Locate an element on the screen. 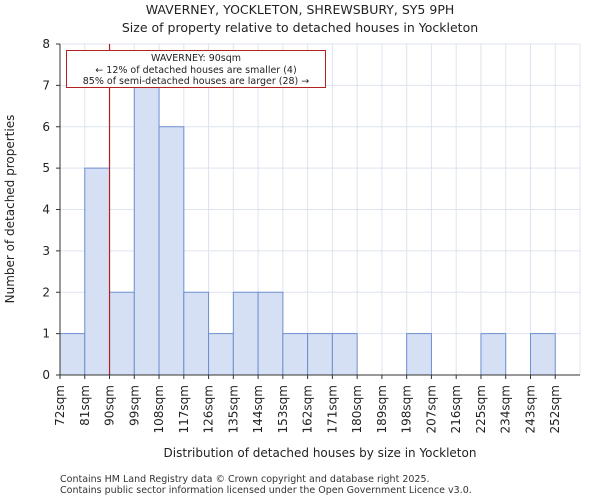 Image resolution: width=600 pixels, height=500 pixels. x-tick-label: 225sqm is located at coordinates (481, 409).